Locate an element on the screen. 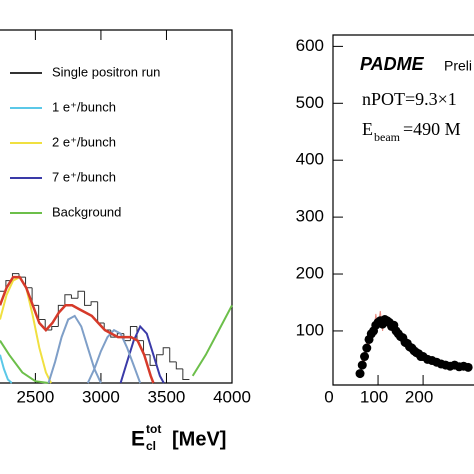 This screenshot has height=474, width=474. x-axis-label-sub: cl is located at coordinates (151, 446).